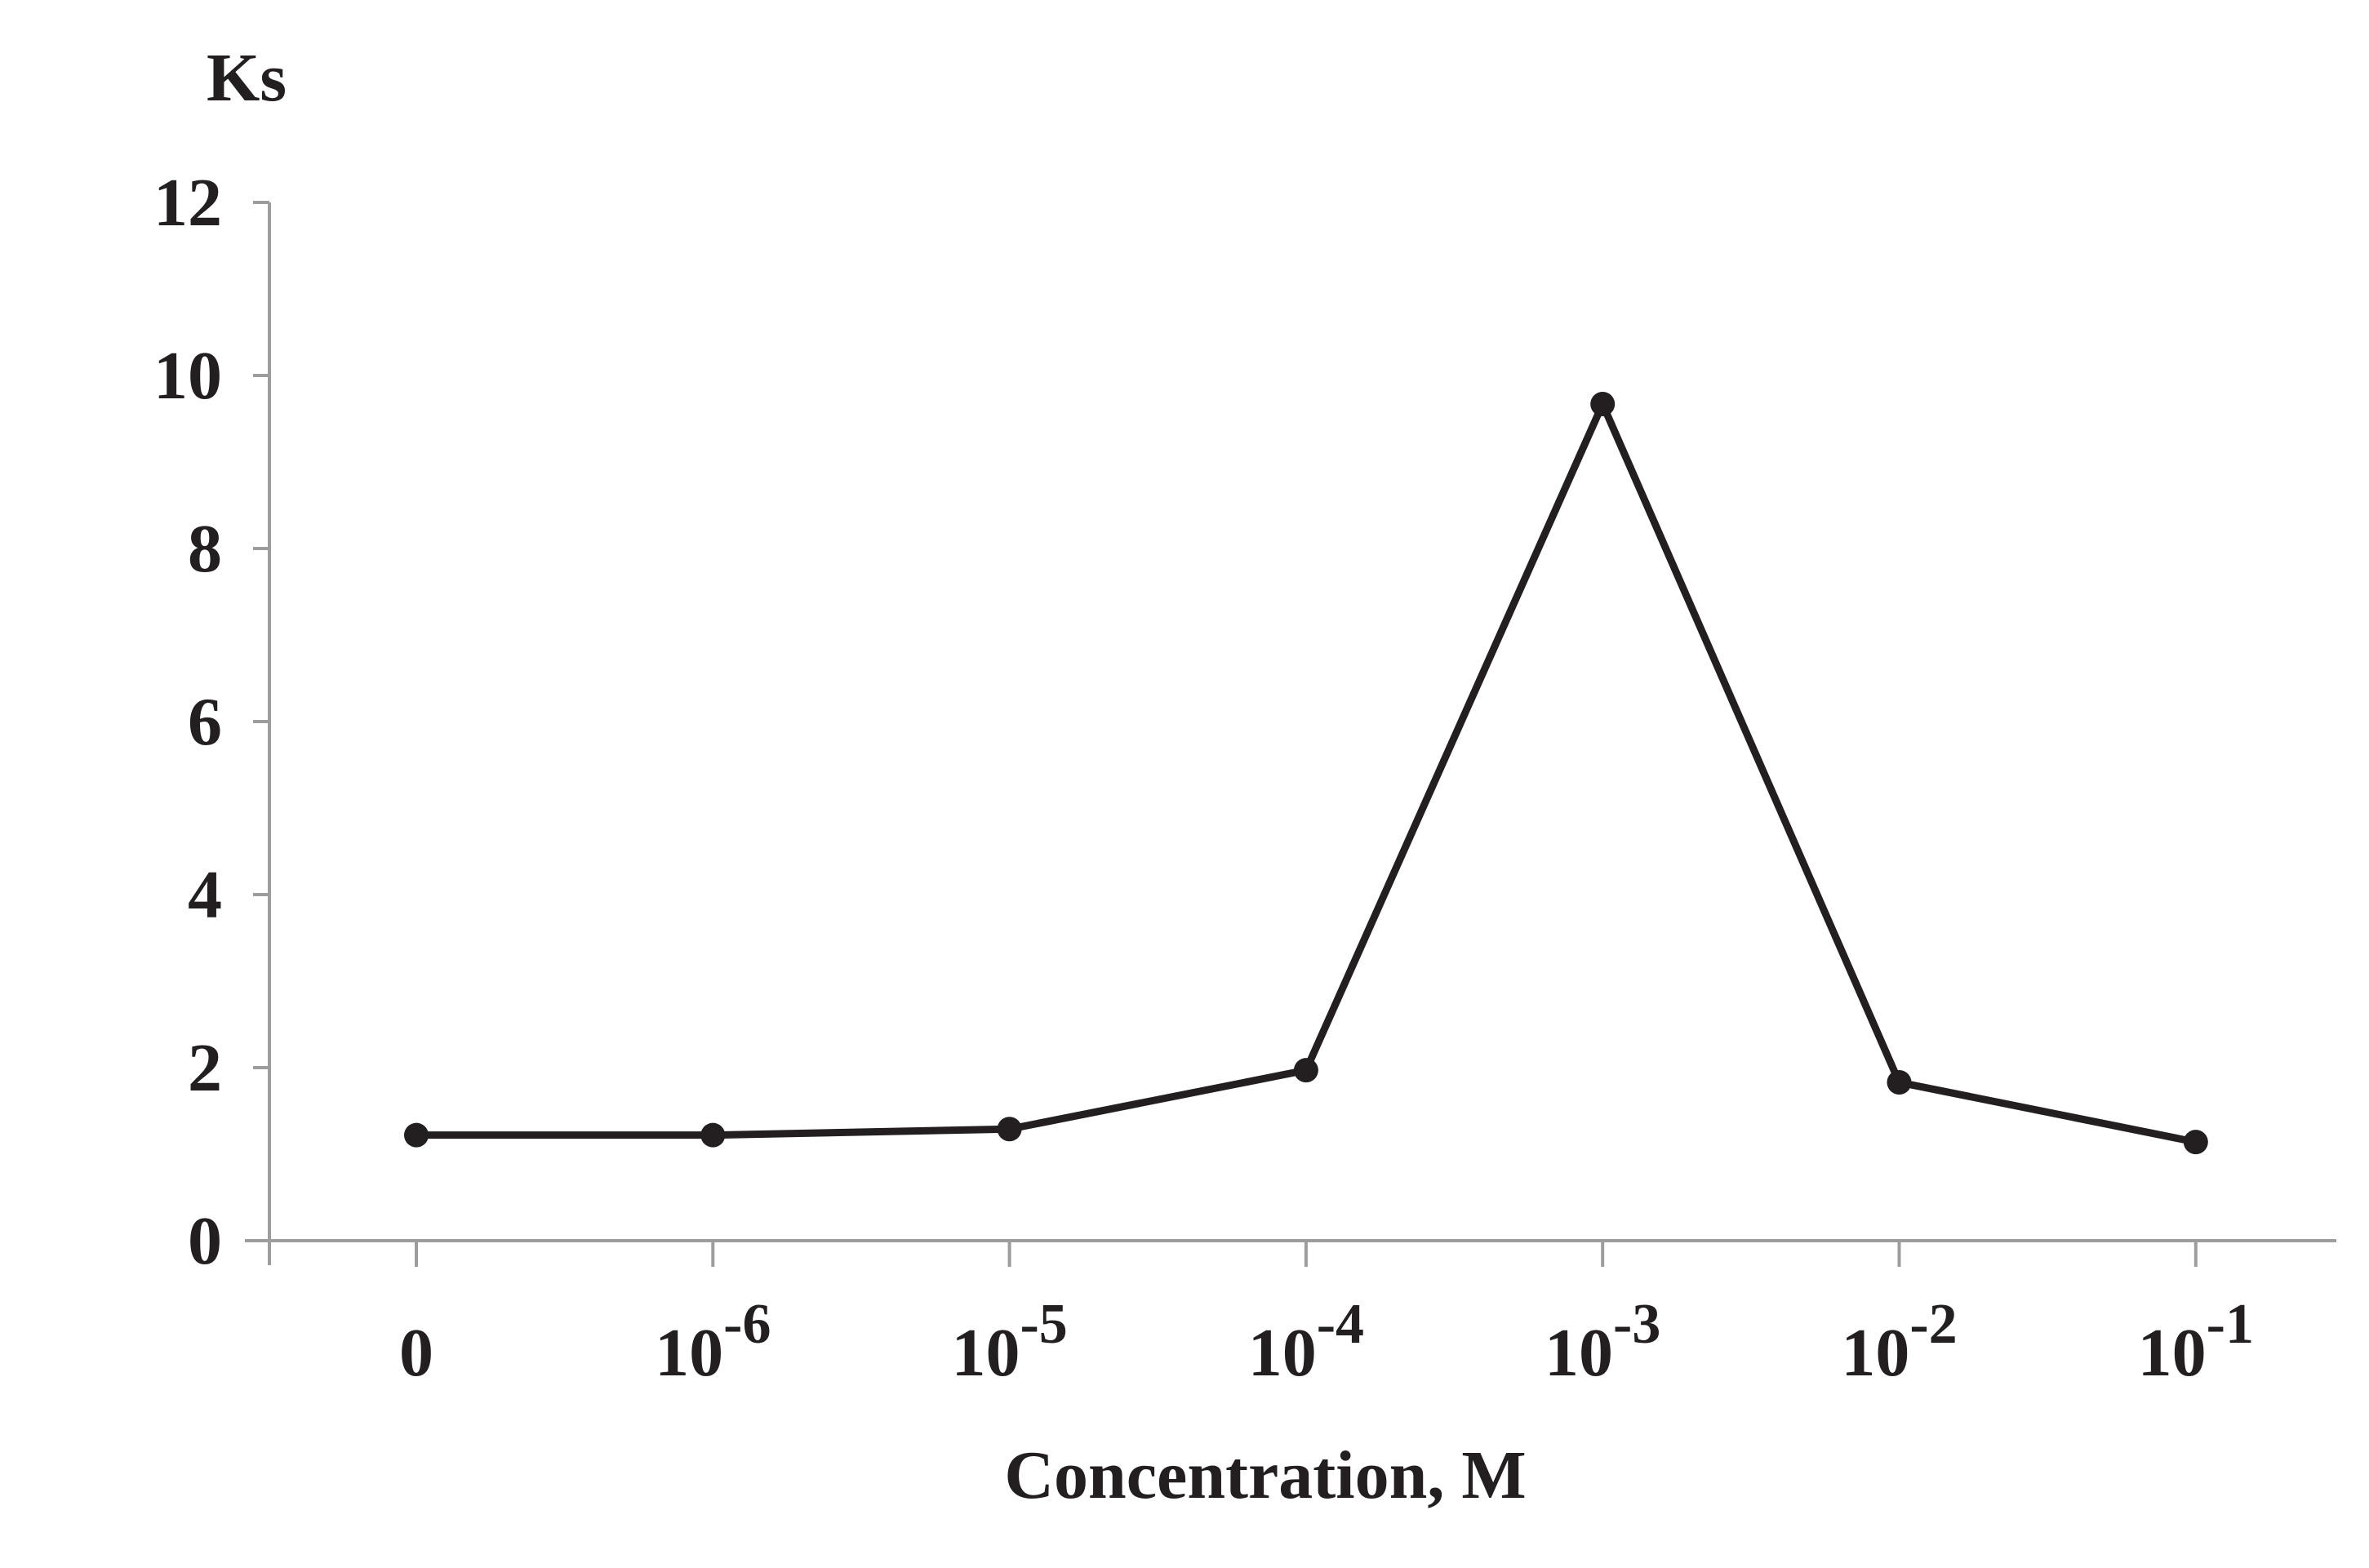  What do you see at coordinates (1602, 1342) in the screenshot?
I see `x-tick-label: 10⁻³` at bounding box center [1602, 1342].